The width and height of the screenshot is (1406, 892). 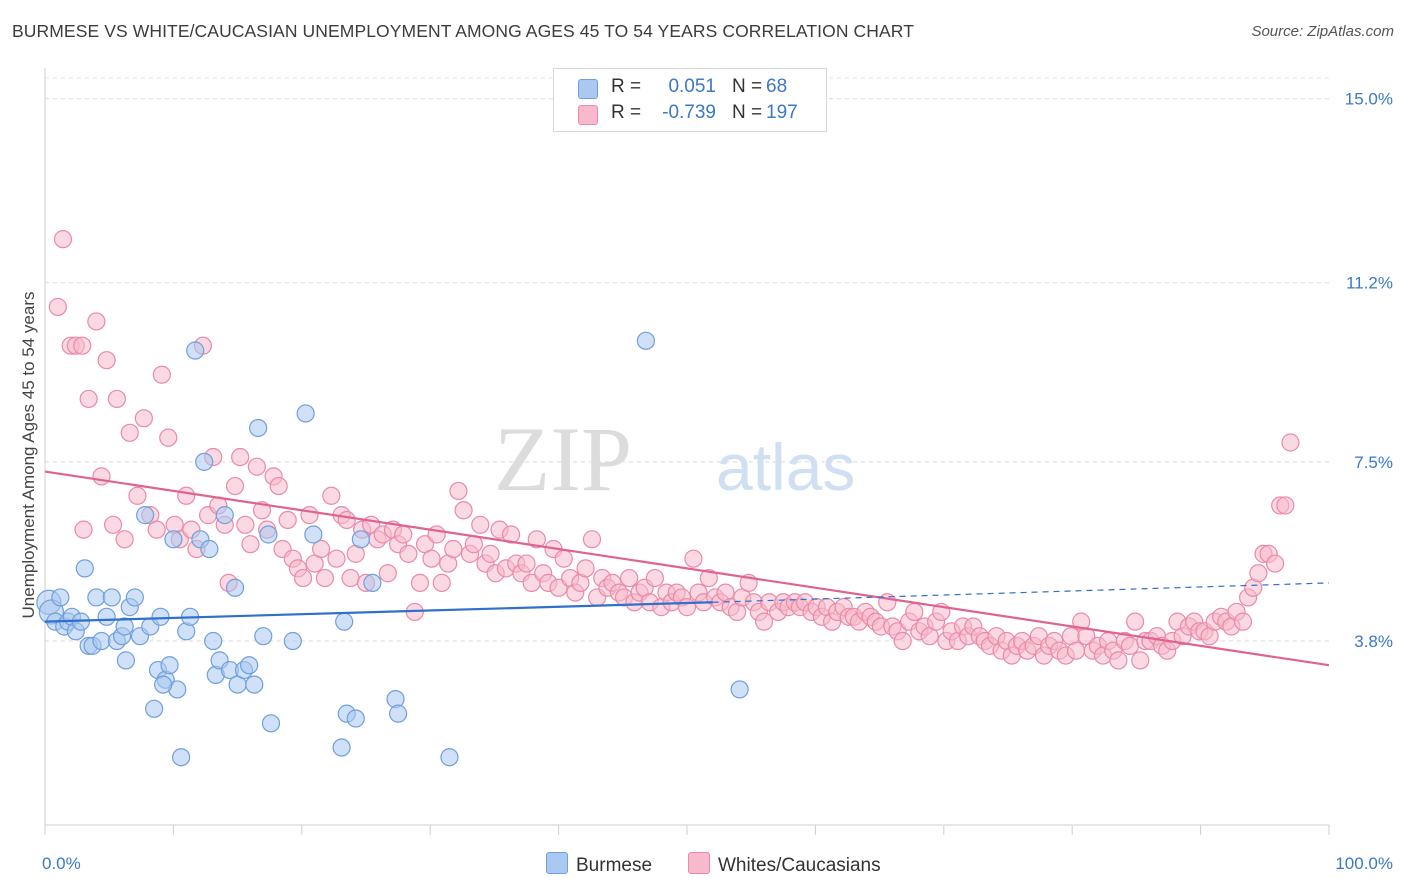 I want to click on burmese-n-value: 68, so click(x=777, y=86).